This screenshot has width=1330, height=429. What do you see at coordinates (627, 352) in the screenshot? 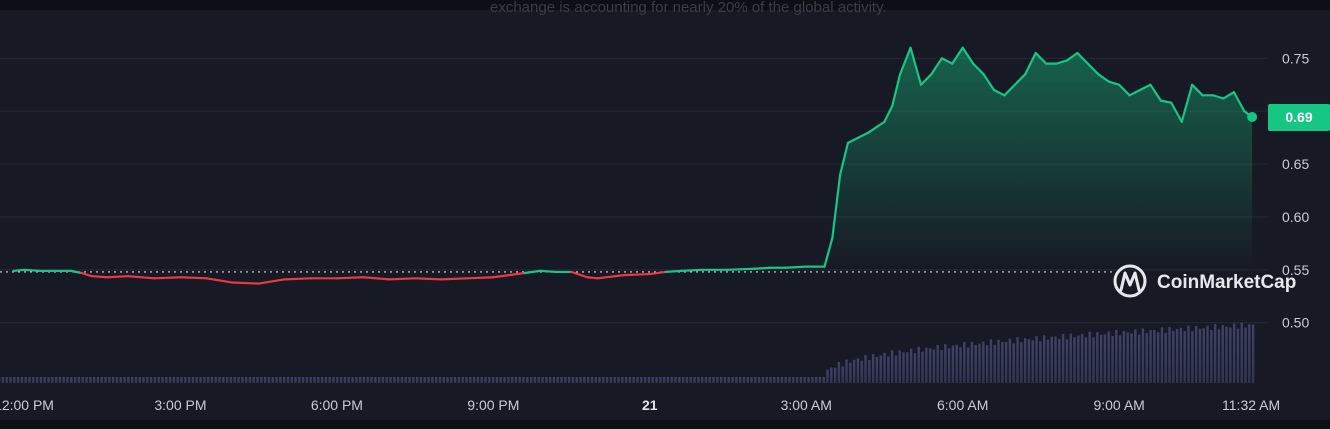
I see `volume-bars` at bounding box center [627, 352].